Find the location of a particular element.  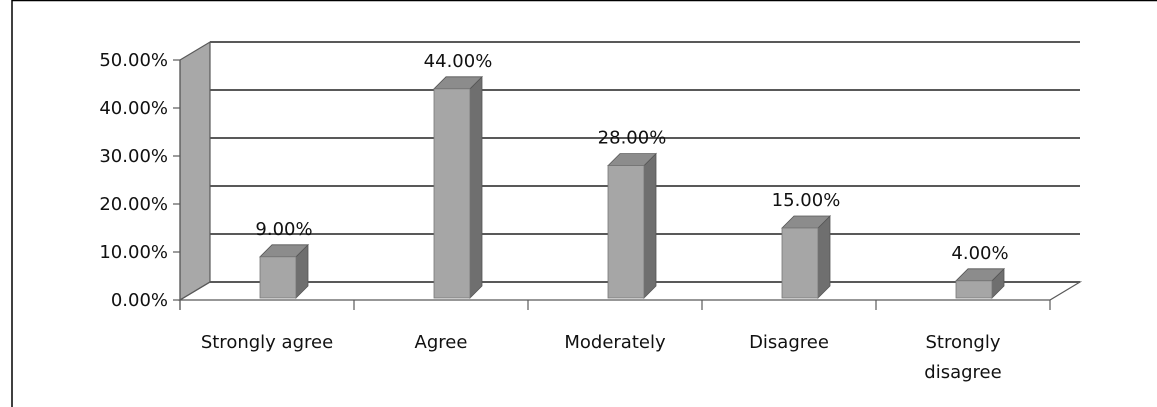

category-label: Strongly agree is located at coordinates (267, 342).